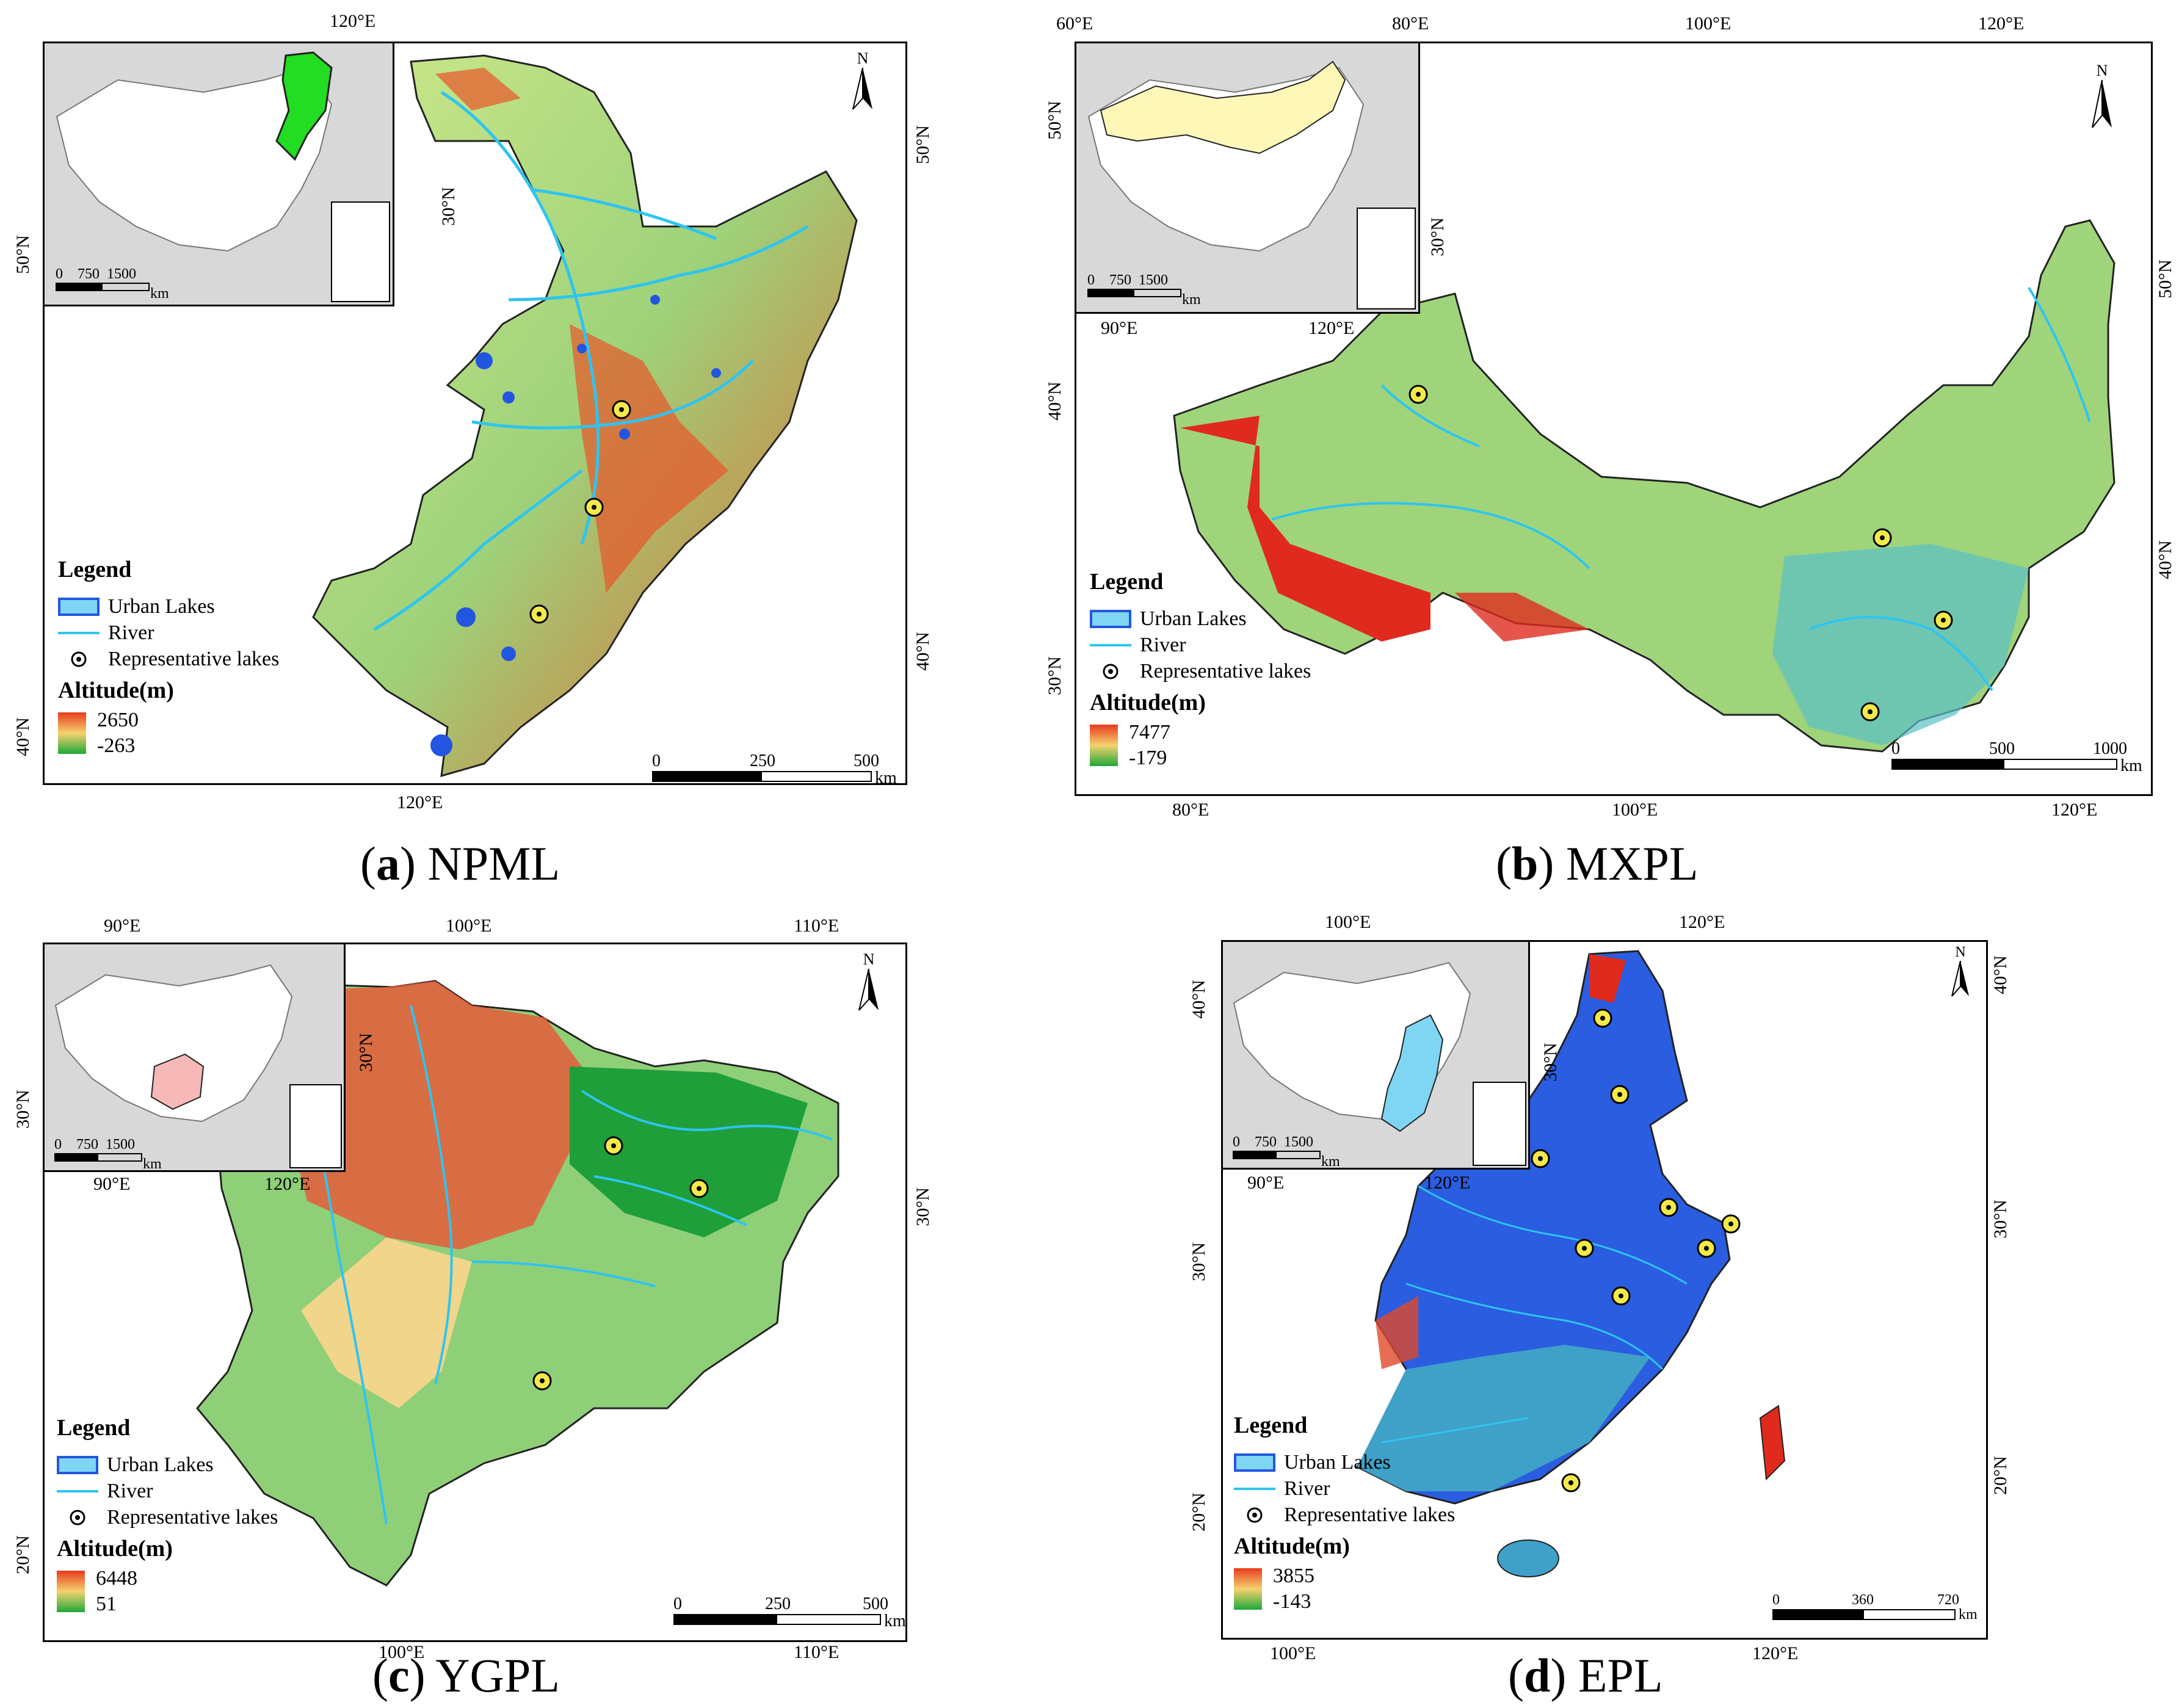 The image size is (2179, 1708). Describe the element at coordinates (1190, 810) in the screenshot. I see `tick-bottom: 80°E` at that location.